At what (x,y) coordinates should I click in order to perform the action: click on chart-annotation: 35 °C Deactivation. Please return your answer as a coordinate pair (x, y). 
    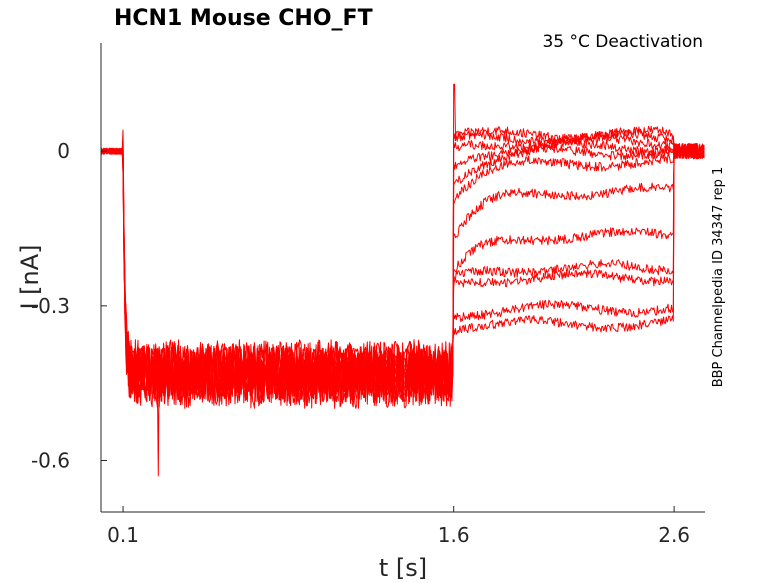
    Looking at the image, I should click on (622, 42).